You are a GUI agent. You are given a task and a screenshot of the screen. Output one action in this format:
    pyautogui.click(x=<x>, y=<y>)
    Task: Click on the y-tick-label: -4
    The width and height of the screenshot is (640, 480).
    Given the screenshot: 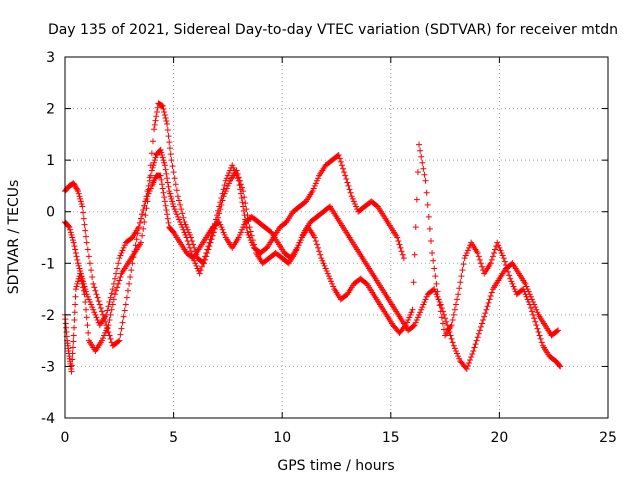 What is the action you would take?
    pyautogui.click(x=48, y=419)
    